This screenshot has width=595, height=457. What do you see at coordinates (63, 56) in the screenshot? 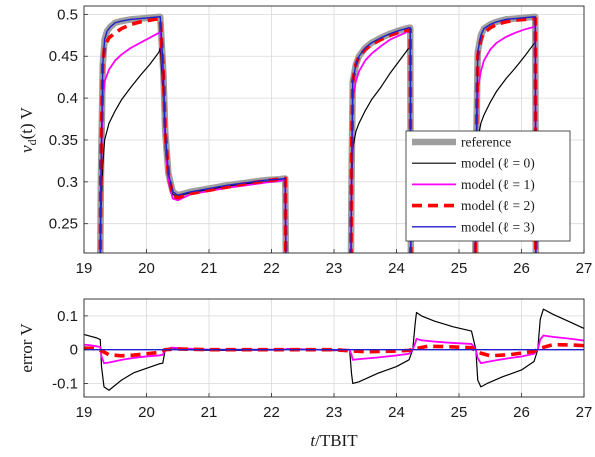
I see `top-ytick-label: 0.45` at bounding box center [63, 56].